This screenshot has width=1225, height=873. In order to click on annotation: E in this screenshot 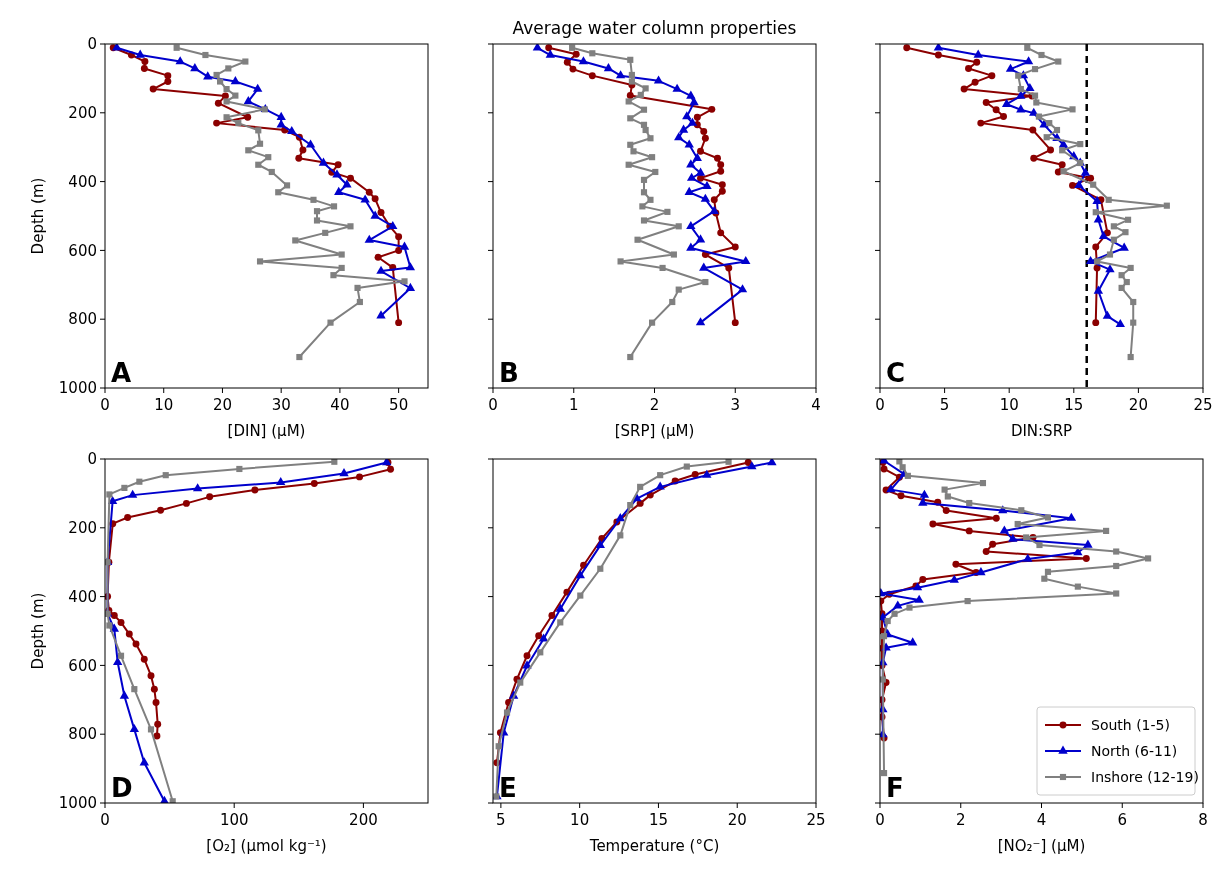, I will do `click(508, 788)`.